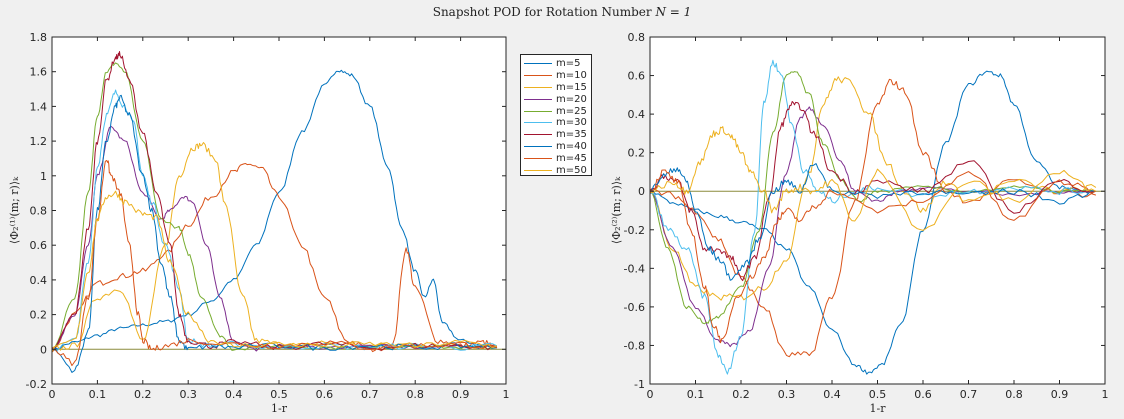 The image size is (1124, 419). I want to click on y-tick-label: 1.6, so click(39, 72).